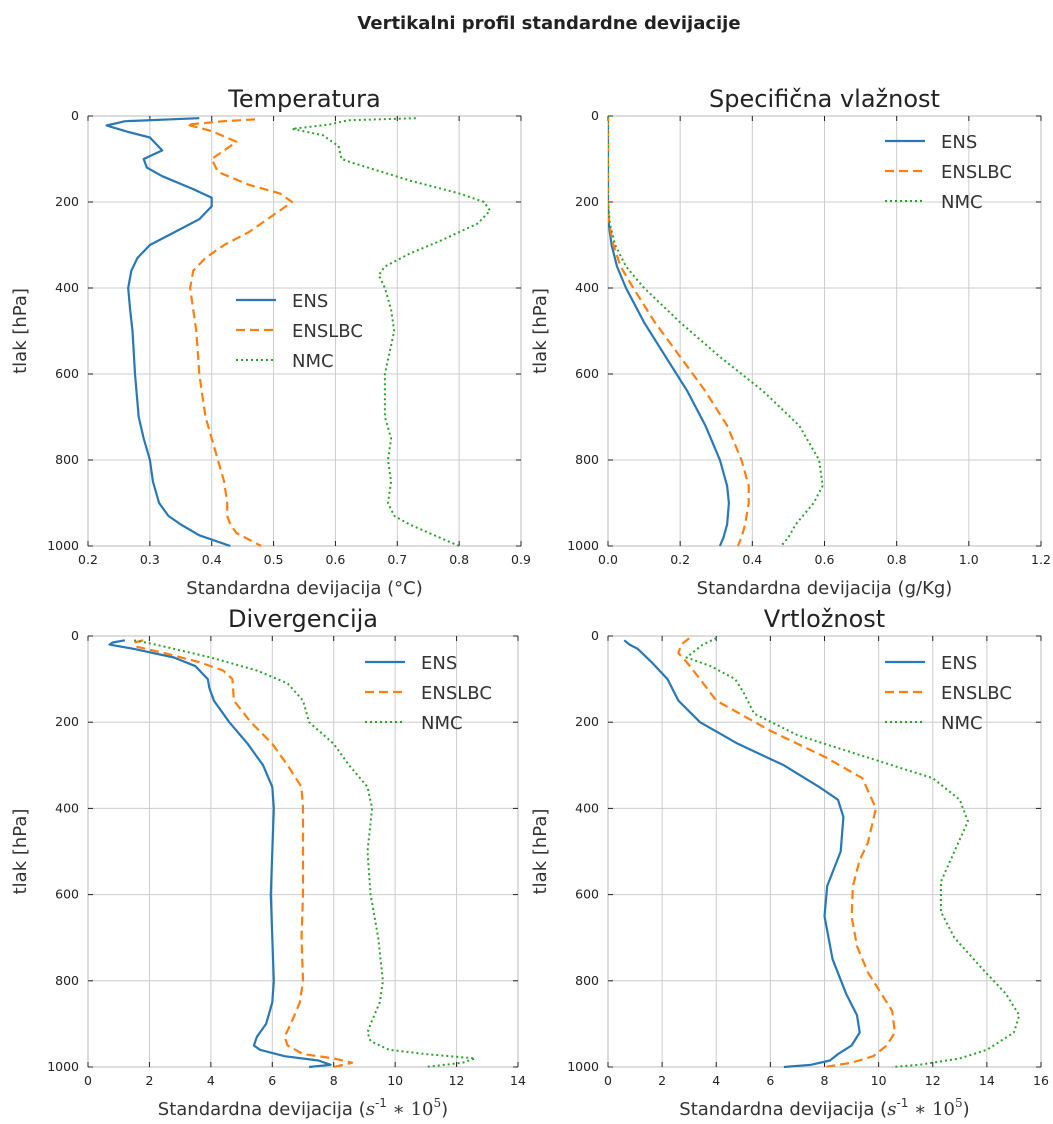  I want to click on panel-title: Vrtložnost, so click(824, 619).